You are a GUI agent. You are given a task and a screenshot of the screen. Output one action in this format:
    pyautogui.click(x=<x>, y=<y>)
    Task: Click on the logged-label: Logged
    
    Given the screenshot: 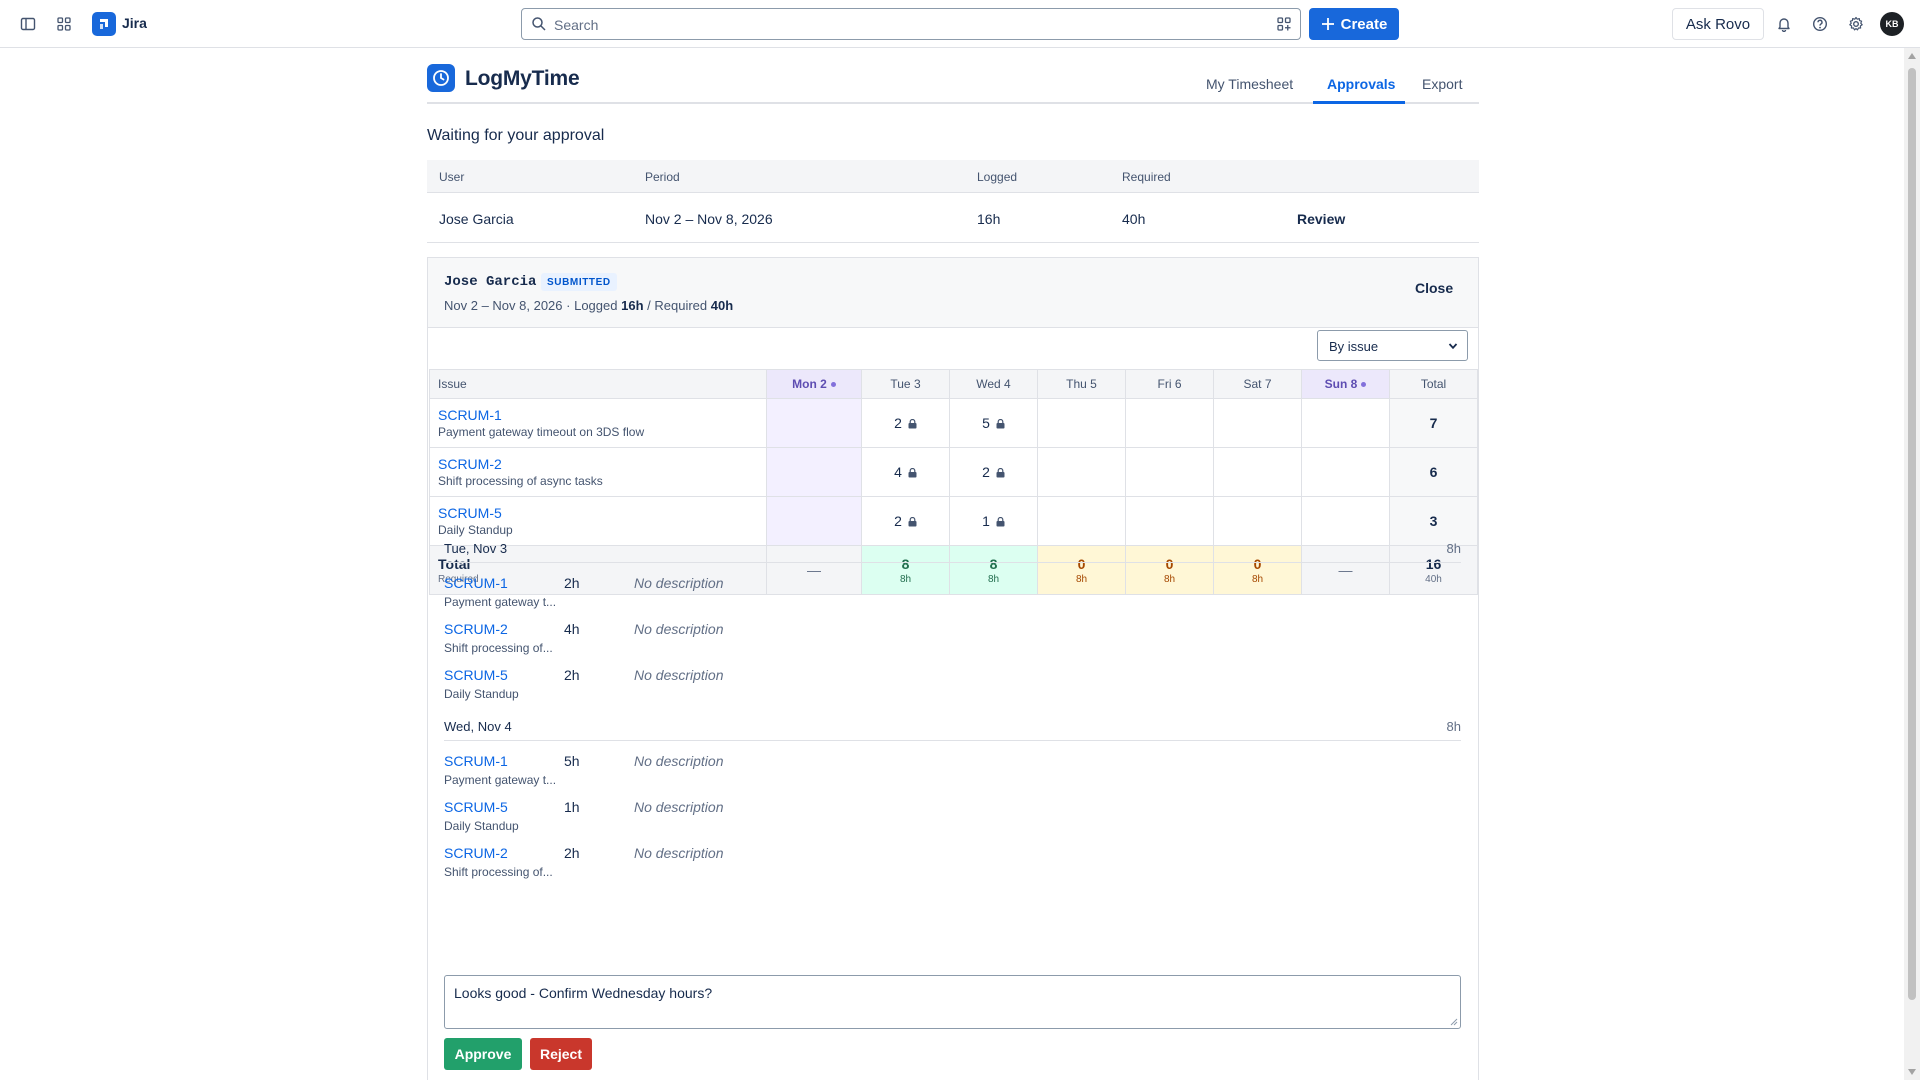 What is the action you would take?
    pyautogui.click(x=596, y=305)
    